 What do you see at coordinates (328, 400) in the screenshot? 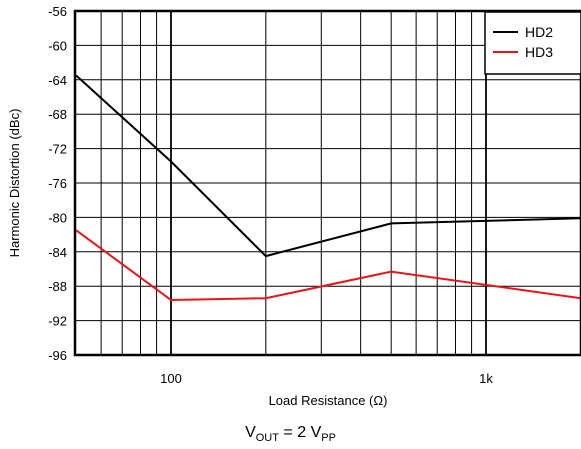
I see `x-axis-label: Load Resistance (Ω)` at bounding box center [328, 400].